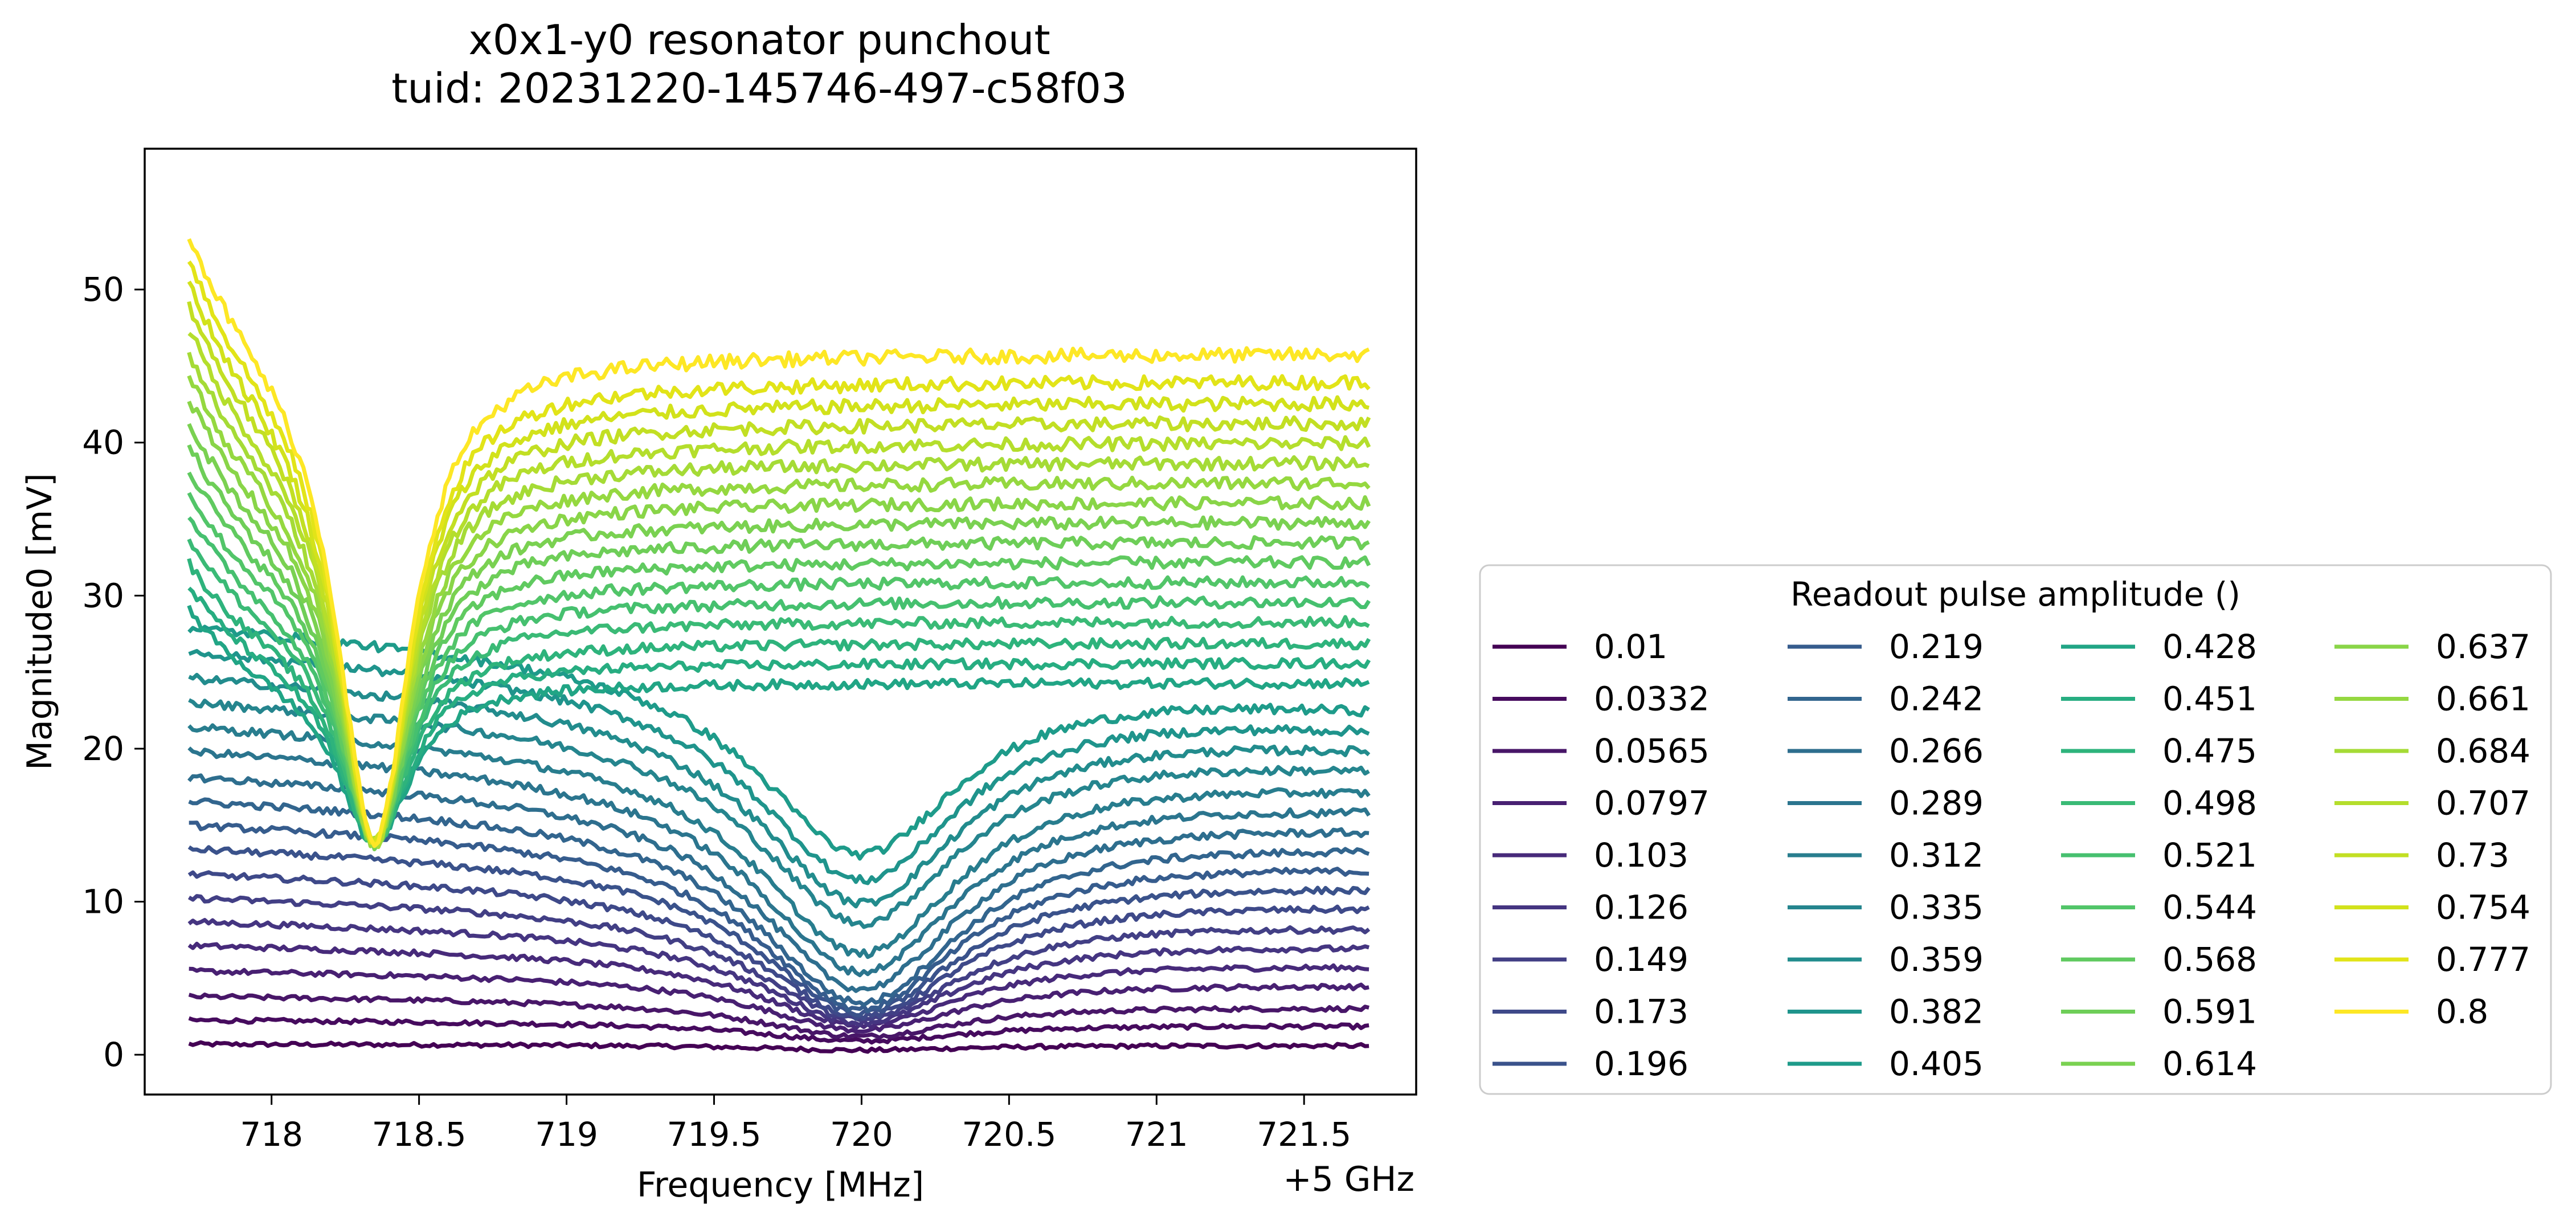  I want to click on legend-label: 0.498, so click(2209, 803).